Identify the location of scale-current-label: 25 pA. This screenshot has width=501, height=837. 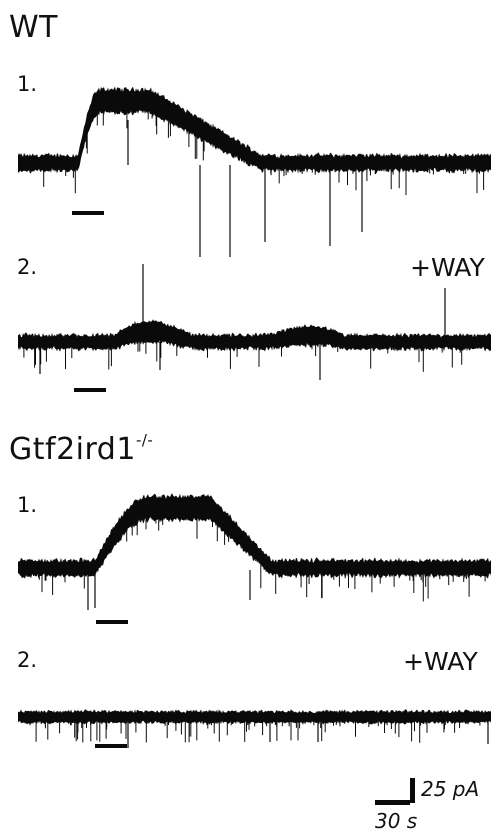
(450, 789).